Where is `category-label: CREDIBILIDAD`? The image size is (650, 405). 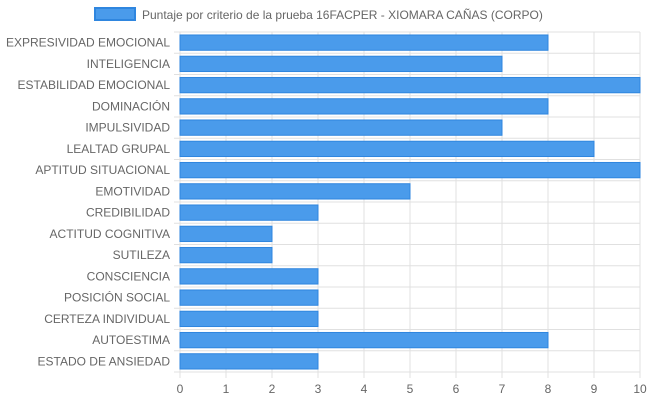 category-label: CREDIBILIDAD is located at coordinates (128, 213).